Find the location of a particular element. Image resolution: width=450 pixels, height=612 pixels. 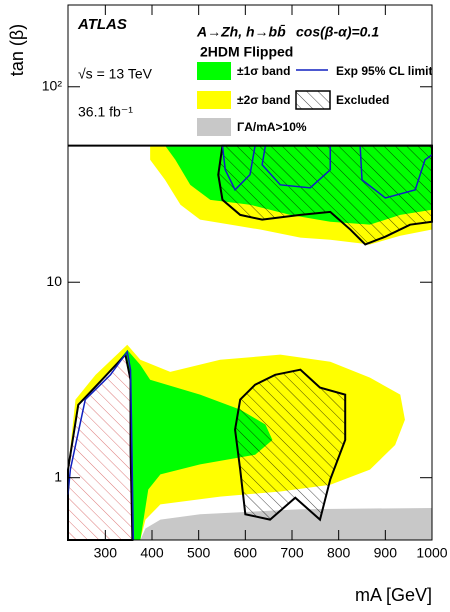

x-tick-label: 900 is located at coordinates (386, 553).